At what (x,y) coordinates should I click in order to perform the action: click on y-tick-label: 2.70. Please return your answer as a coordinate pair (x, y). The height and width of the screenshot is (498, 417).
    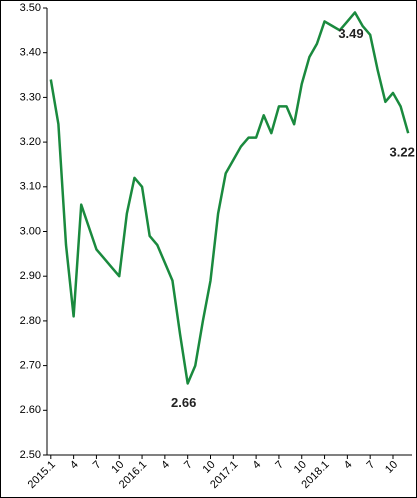
    Looking at the image, I should click on (30, 366).